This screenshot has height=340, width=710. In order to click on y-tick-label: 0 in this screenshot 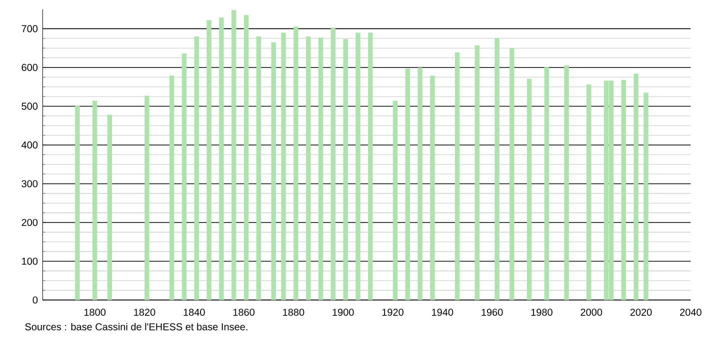, I will do `click(35, 300)`.